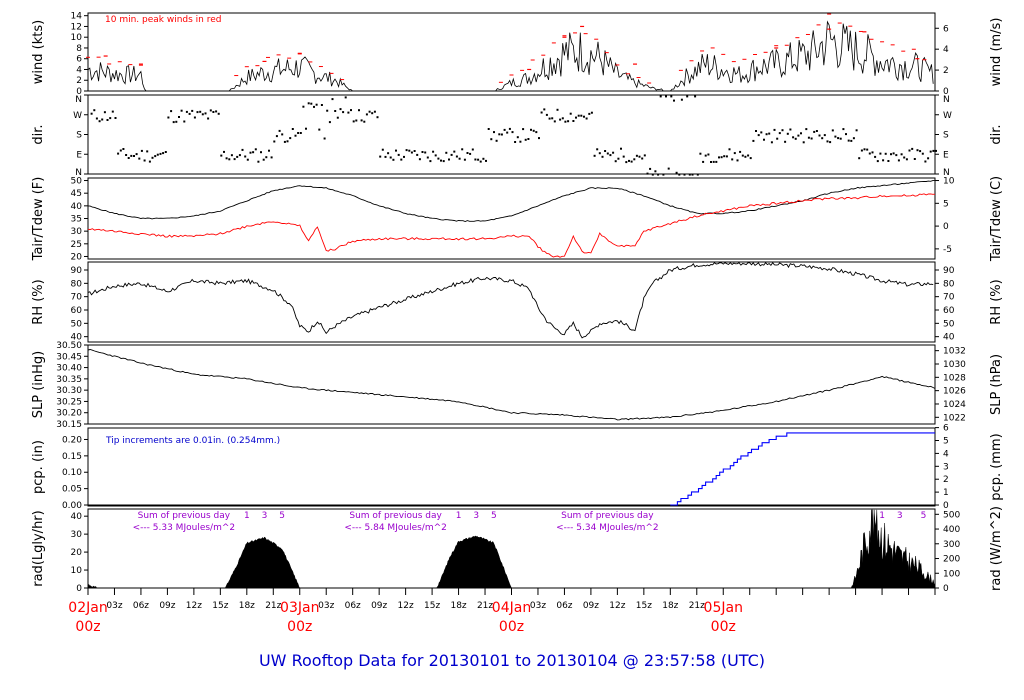 The height and width of the screenshot is (700, 1024). Describe the element at coordinates (951, 545) in the screenshot. I see `right-tick-label: 300` at that location.